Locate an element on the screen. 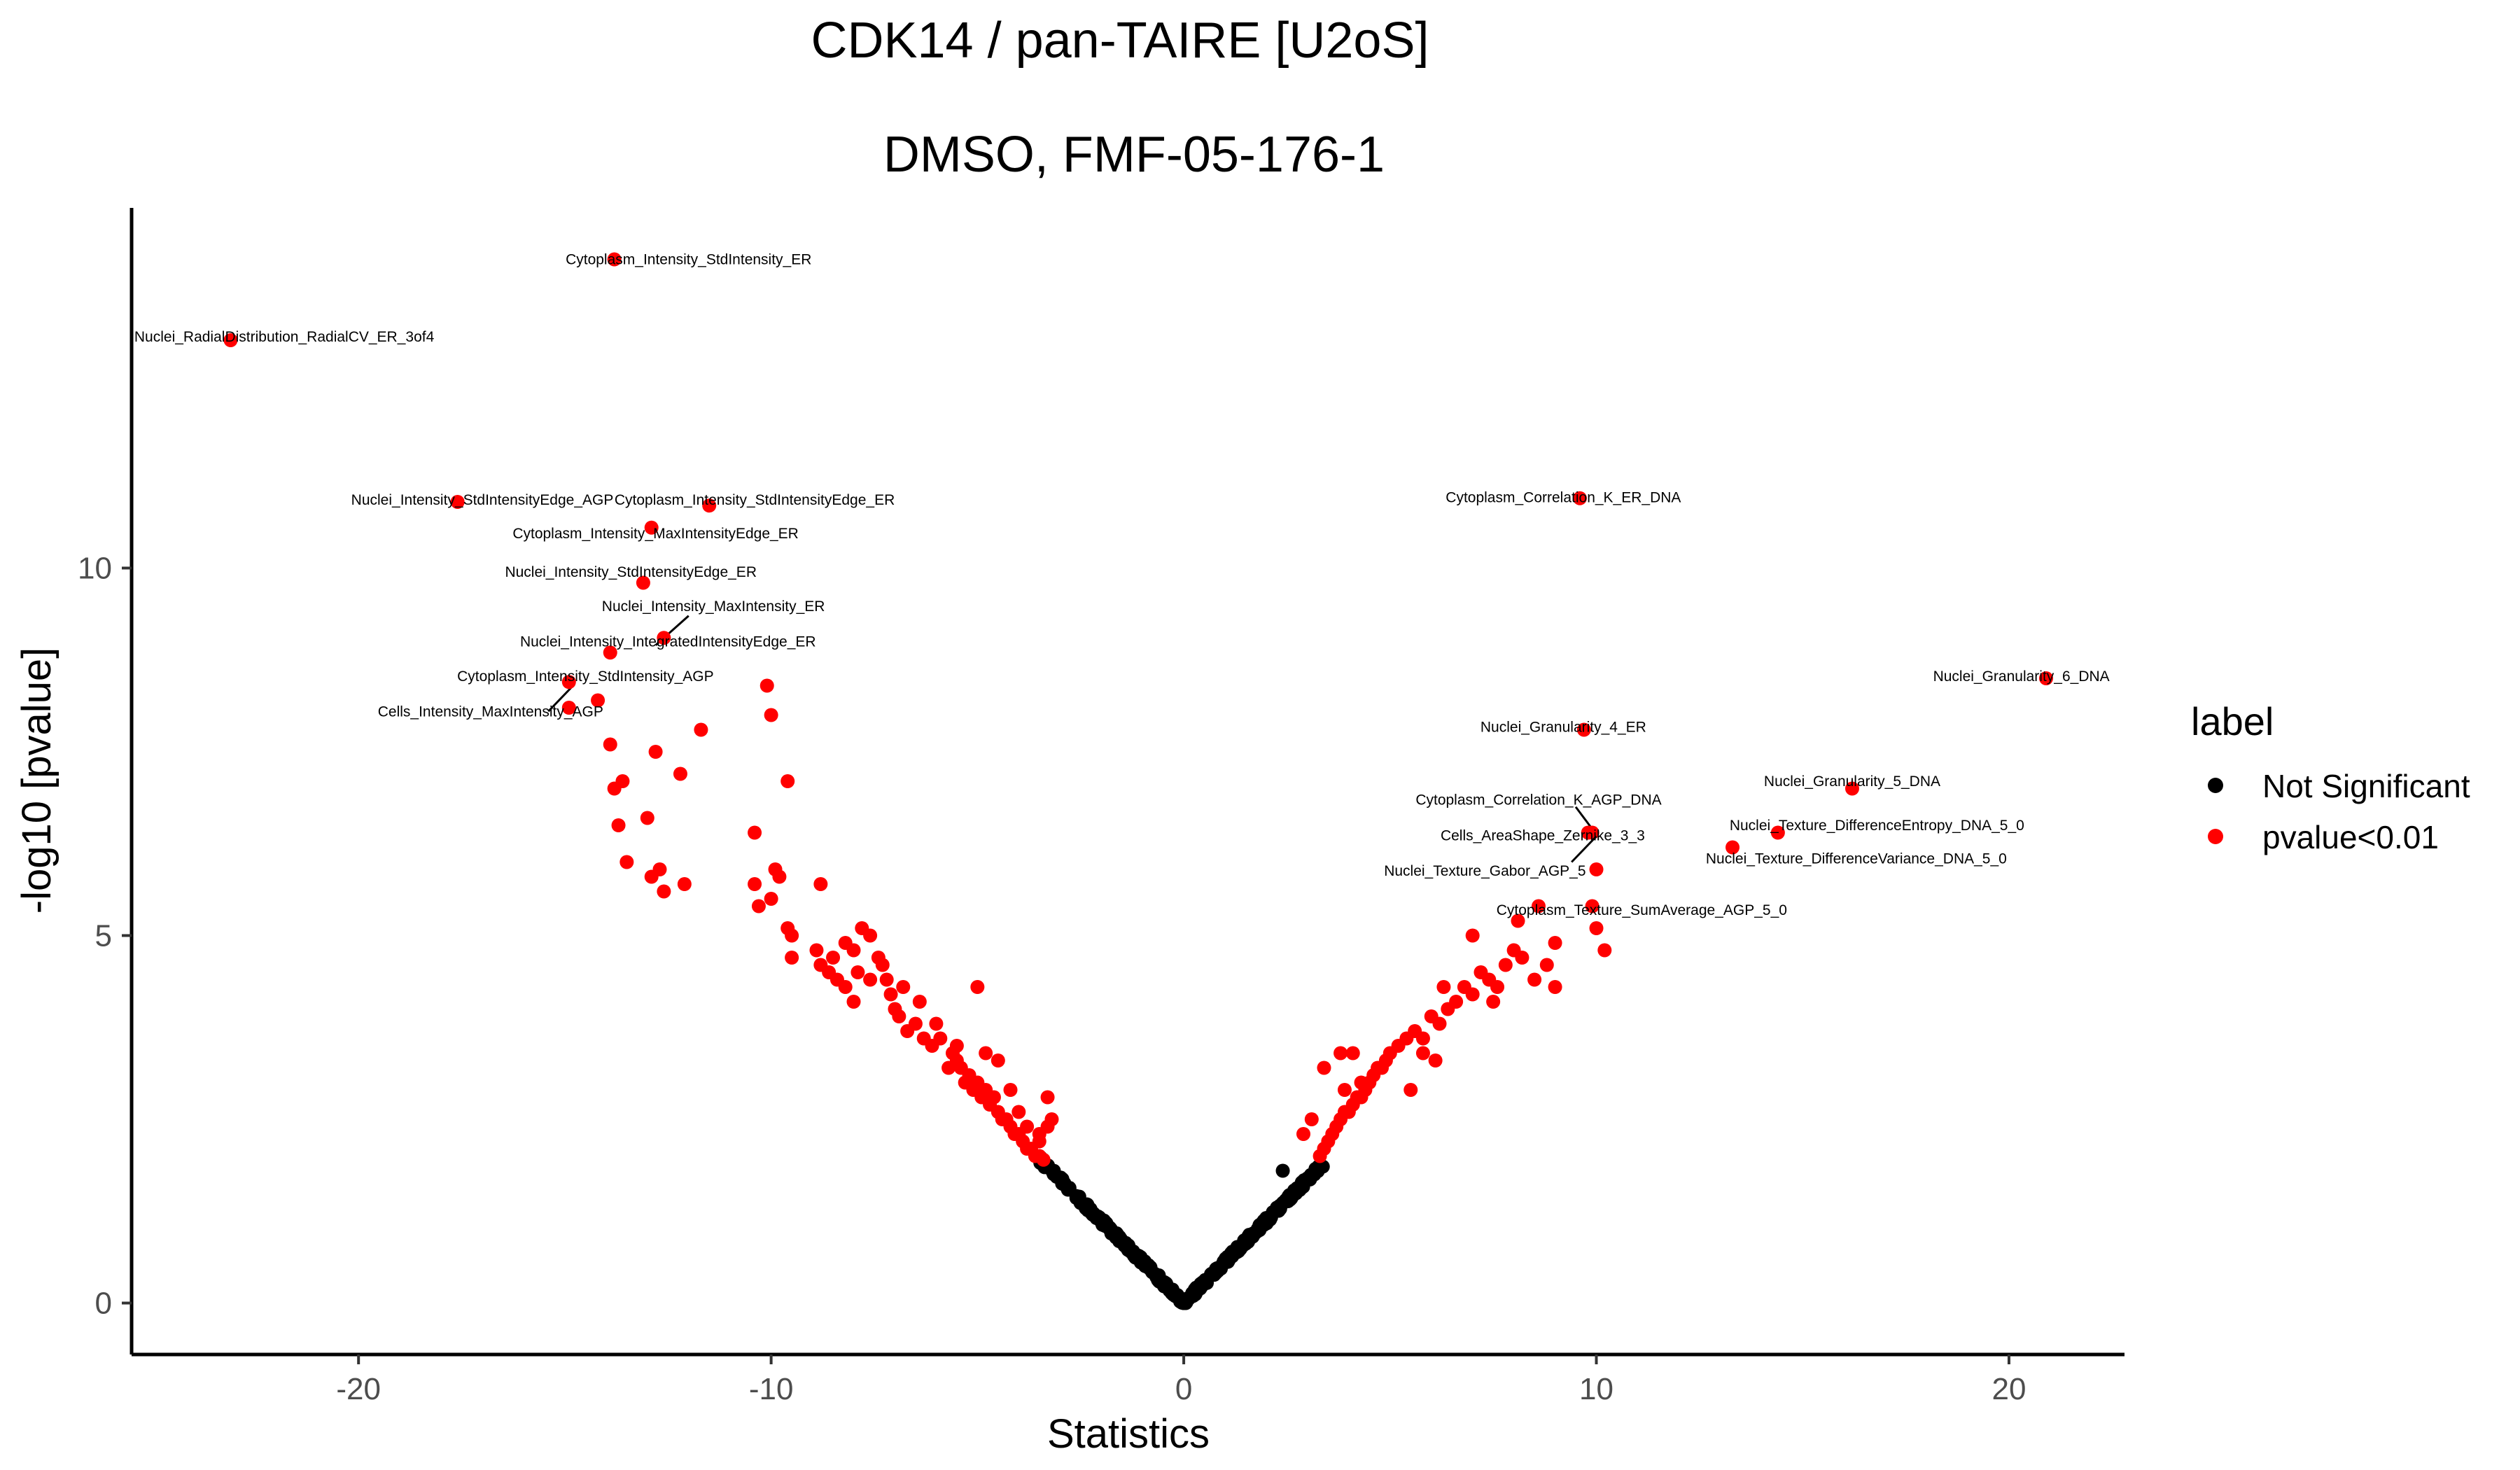 This screenshot has width=2520, height=1470. point-label: Cells_AreaShape_Zernike_3_3 is located at coordinates (1543, 836).